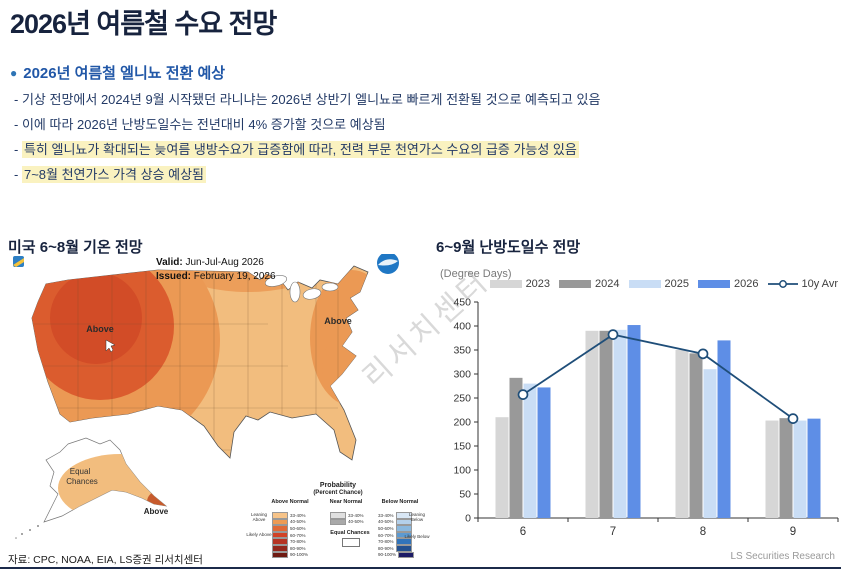 The width and height of the screenshot is (841, 569). I want to click on legend-col-above: Above Normal, so click(290, 502).